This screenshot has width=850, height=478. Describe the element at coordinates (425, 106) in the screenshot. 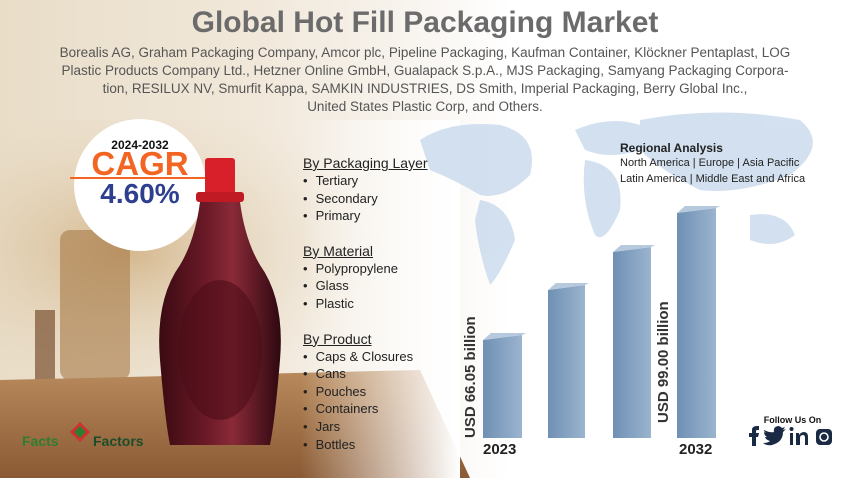

I see `company-line: United States Plastic Corp, and Others.` at that location.